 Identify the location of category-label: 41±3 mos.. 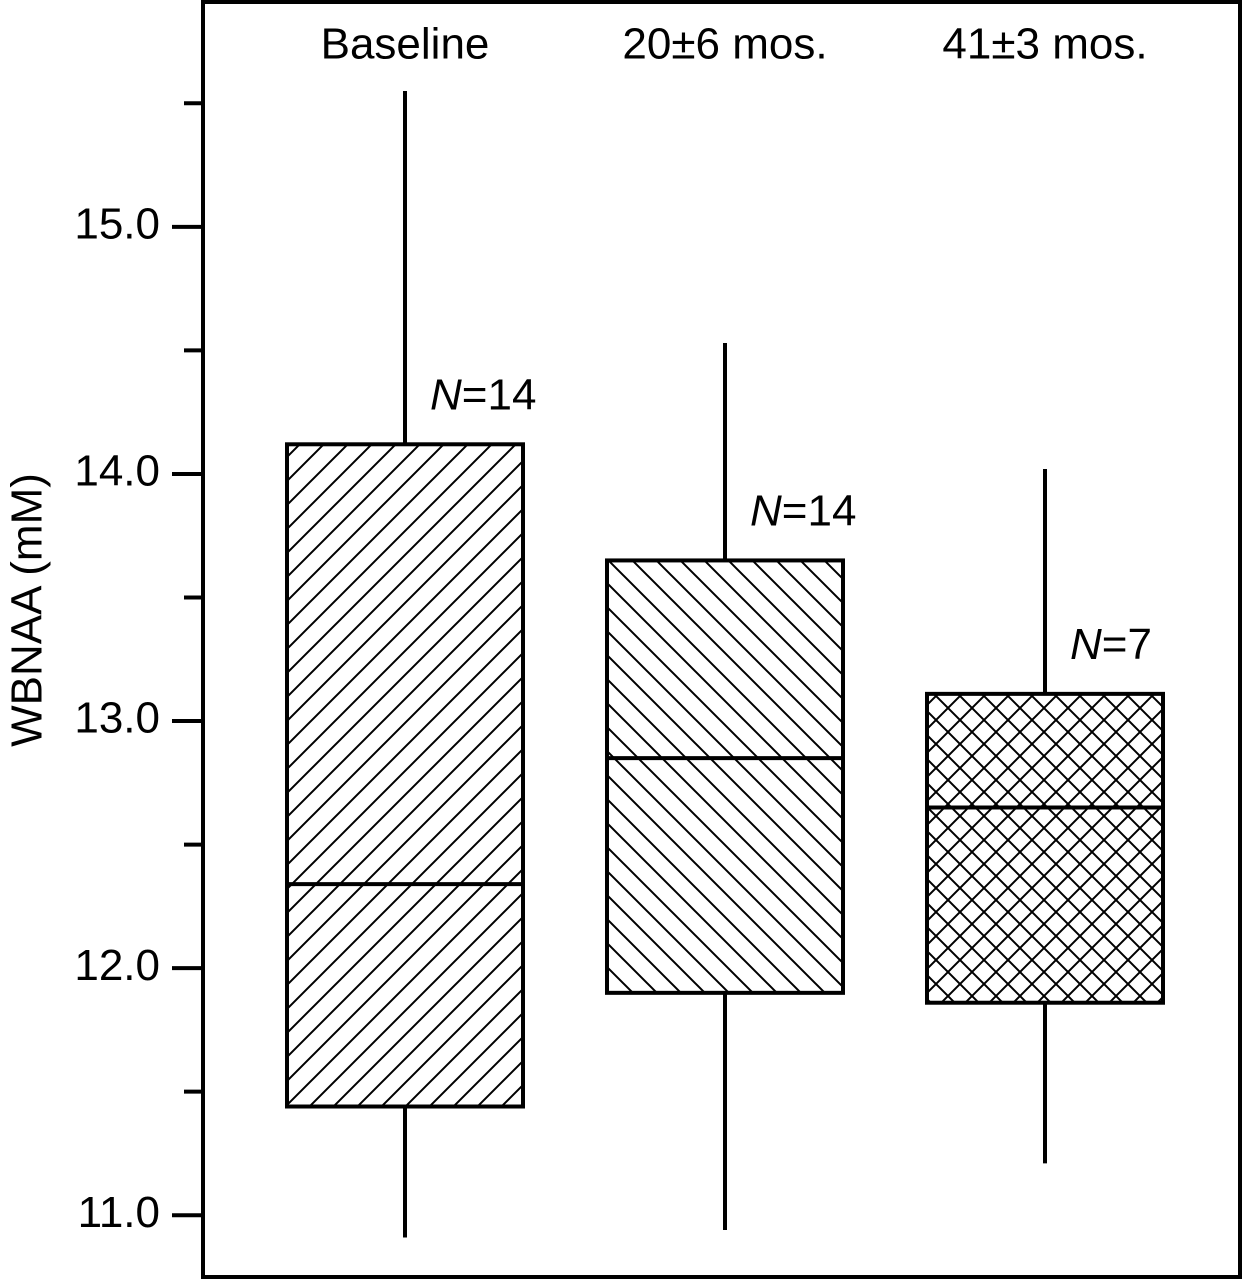
(1044, 44).